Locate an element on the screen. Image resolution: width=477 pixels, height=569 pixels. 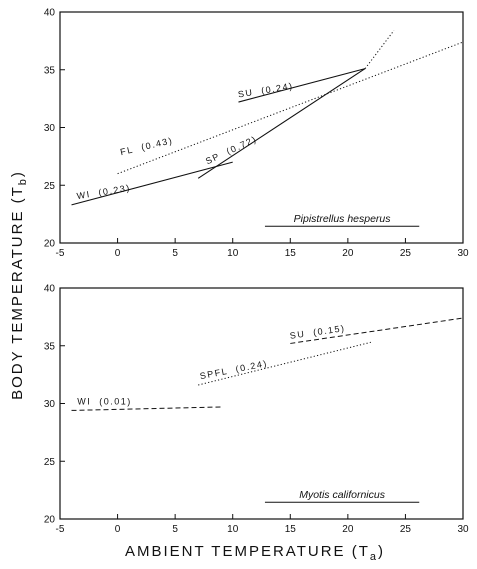
series-label-sp: SP(0.72) is located at coordinates (231, 150).